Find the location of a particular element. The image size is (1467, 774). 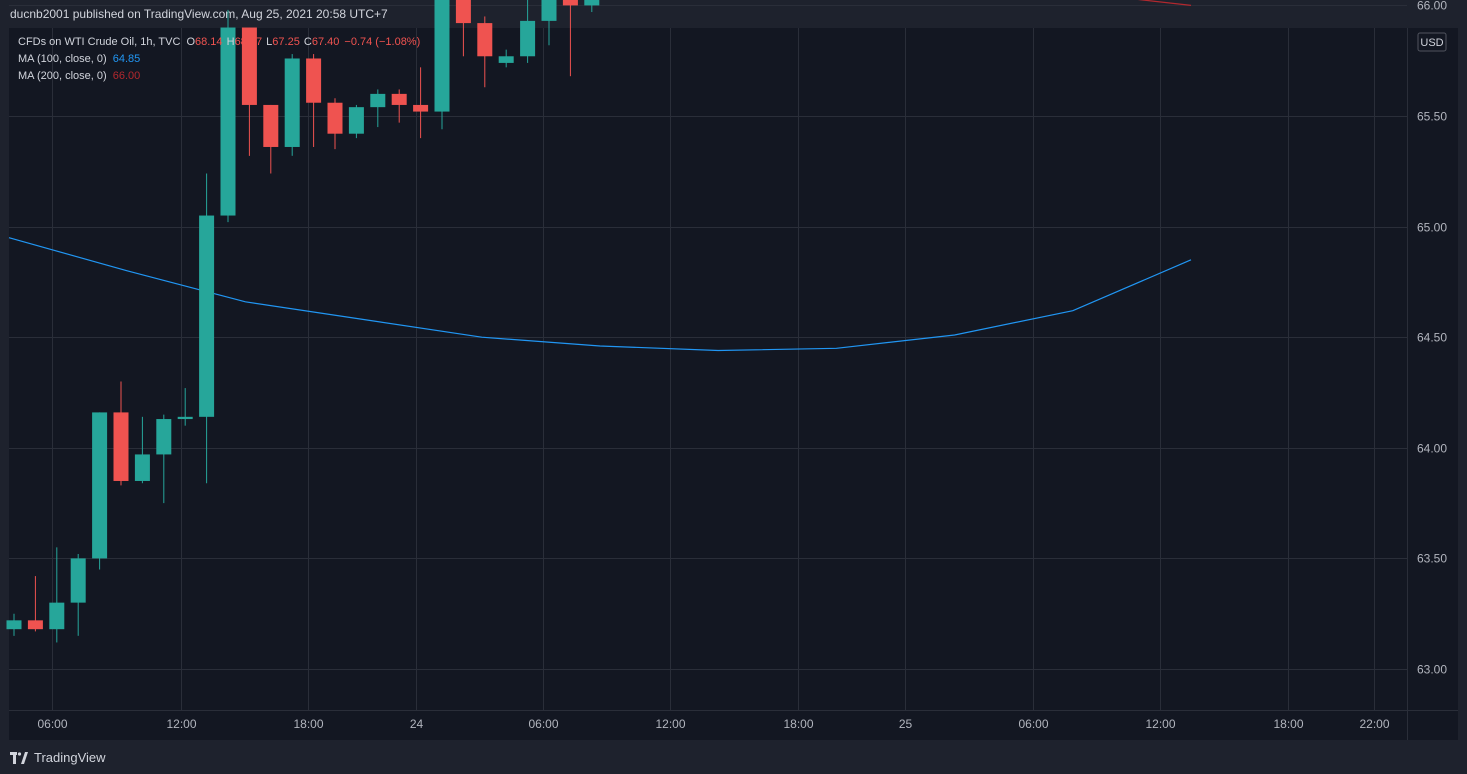

price-tick-label: 64.50 is located at coordinates (1432, 338).